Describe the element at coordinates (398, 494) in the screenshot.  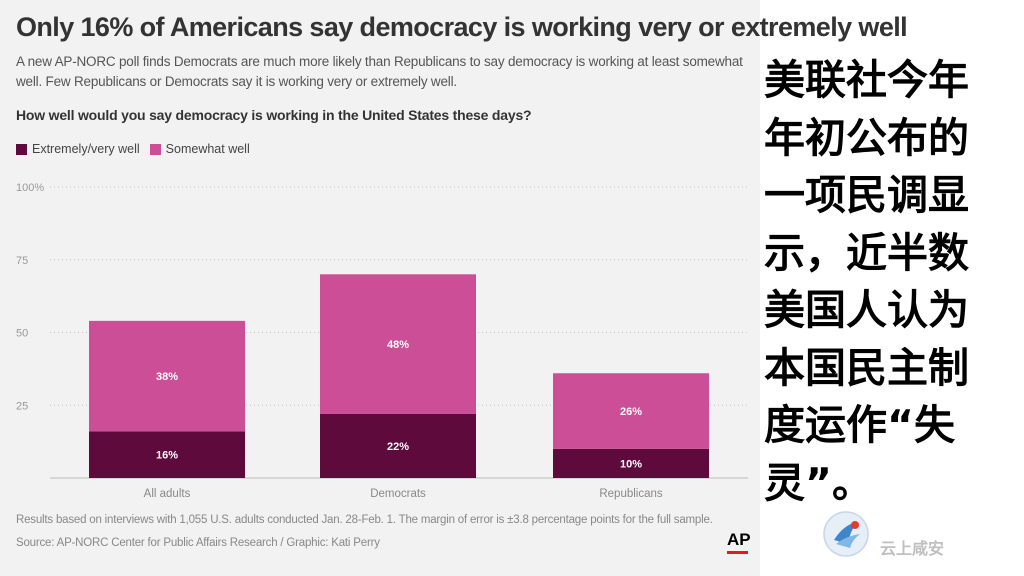
I see `x-category-label: Democrats` at that location.